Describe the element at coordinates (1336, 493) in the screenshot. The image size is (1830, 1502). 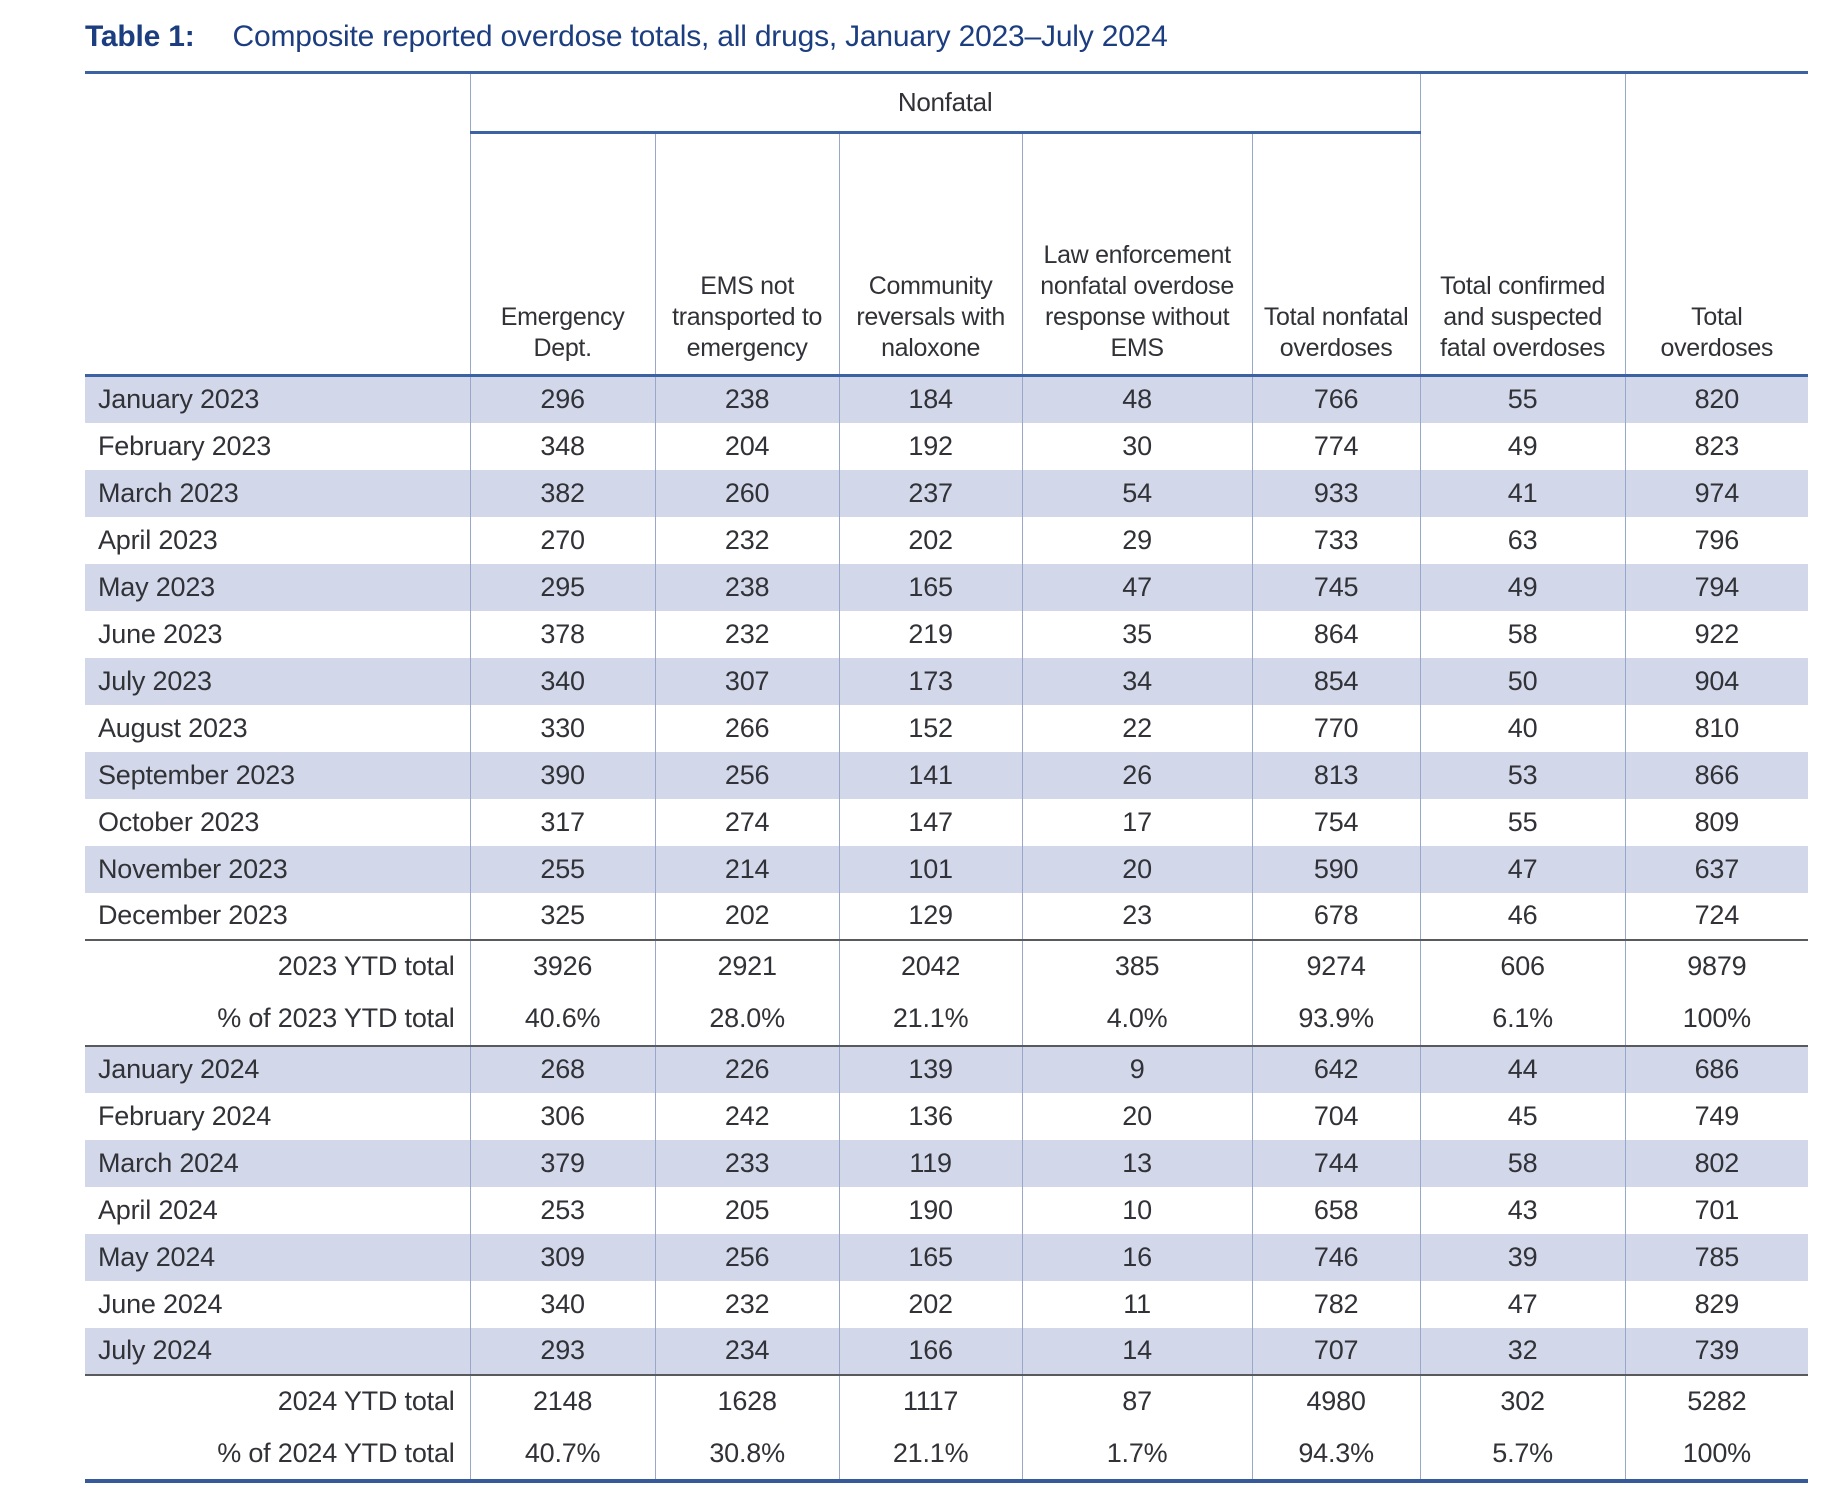
I see `value-cell: 933` at that location.